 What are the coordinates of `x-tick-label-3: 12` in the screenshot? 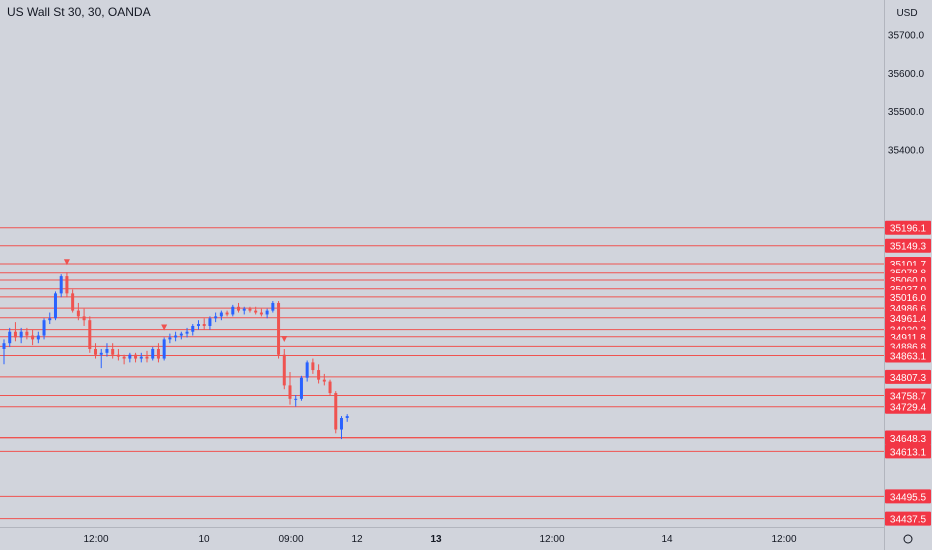 It's located at (357, 539).